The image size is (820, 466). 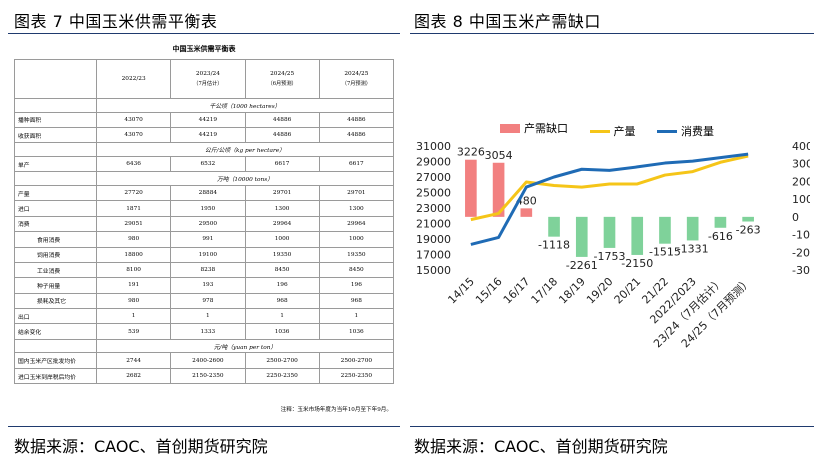 I want to click on right-figure-title: 图表 8 中国玉米产需缺口, so click(x=507, y=21).